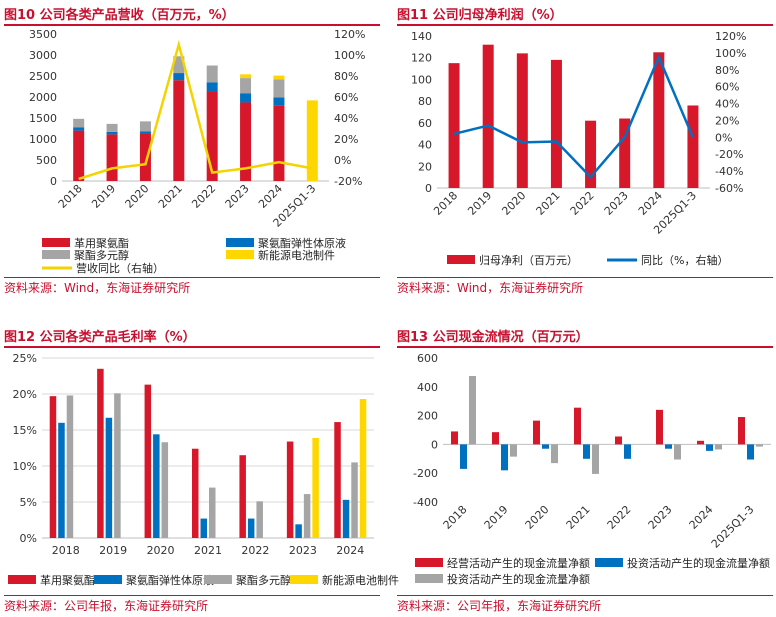 This screenshot has width=776, height=617. Describe the element at coordinates (585, 595) in the screenshot. I see `figure-13-source-rule` at that location.